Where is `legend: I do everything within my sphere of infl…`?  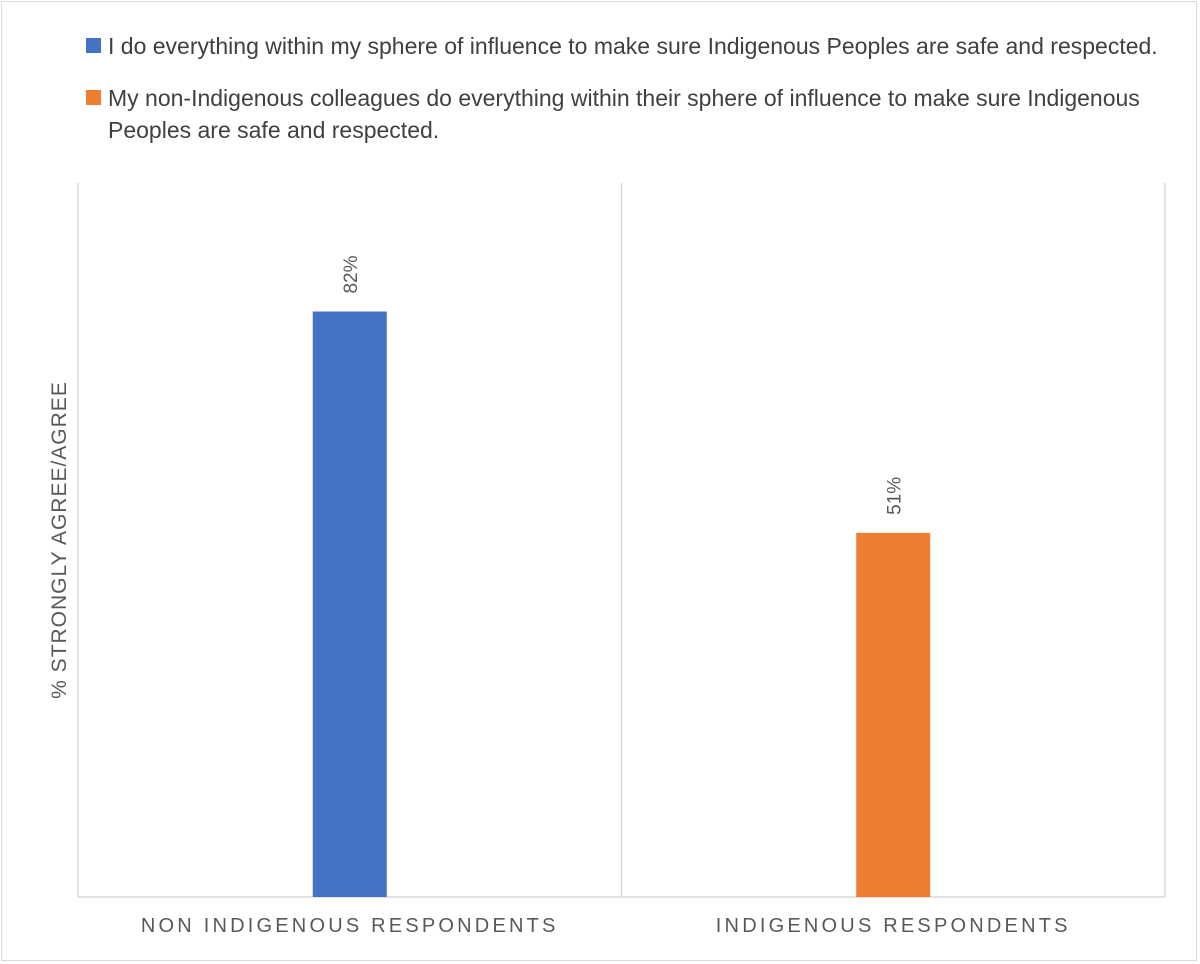 legend: I do everything within my sphere of infl… is located at coordinates (626, 98).